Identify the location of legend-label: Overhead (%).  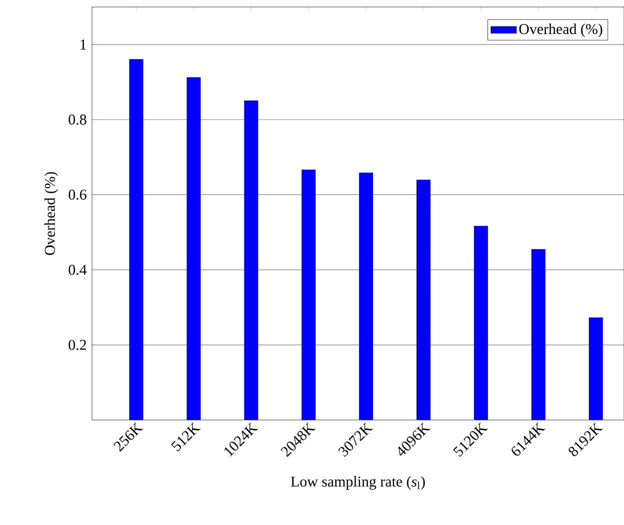
(560, 31).